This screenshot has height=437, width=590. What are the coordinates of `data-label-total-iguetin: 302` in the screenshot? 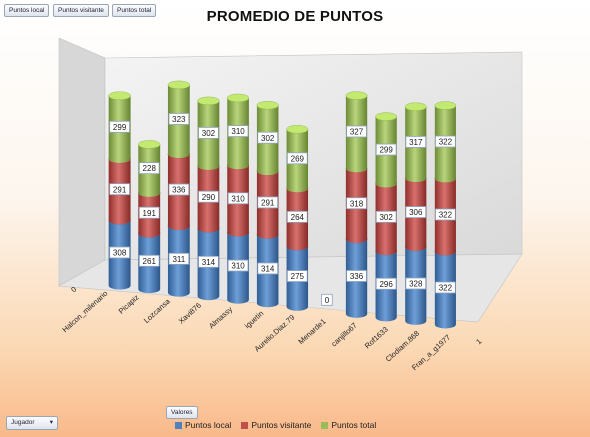 It's located at (268, 138).